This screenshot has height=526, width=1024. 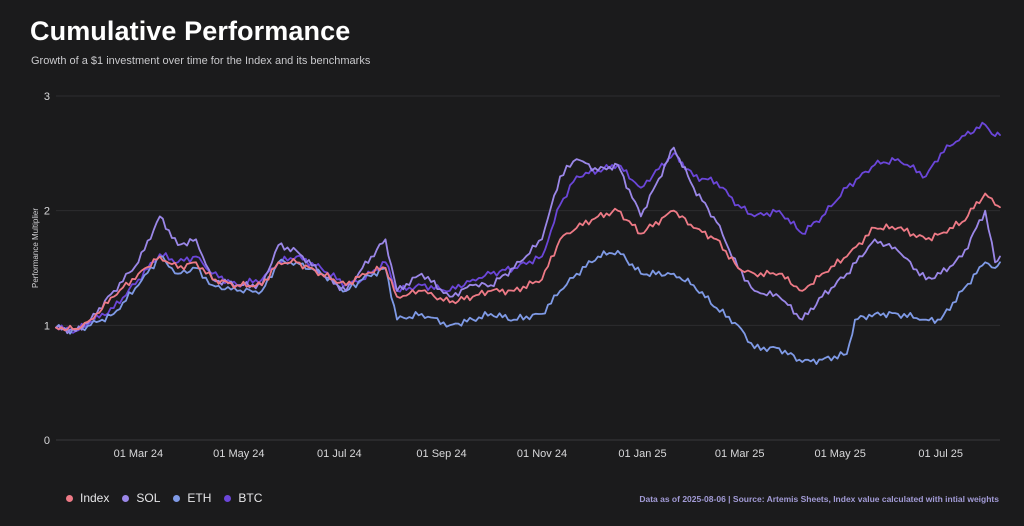 I want to click on legend-item-sol: SOL, so click(x=141, y=498).